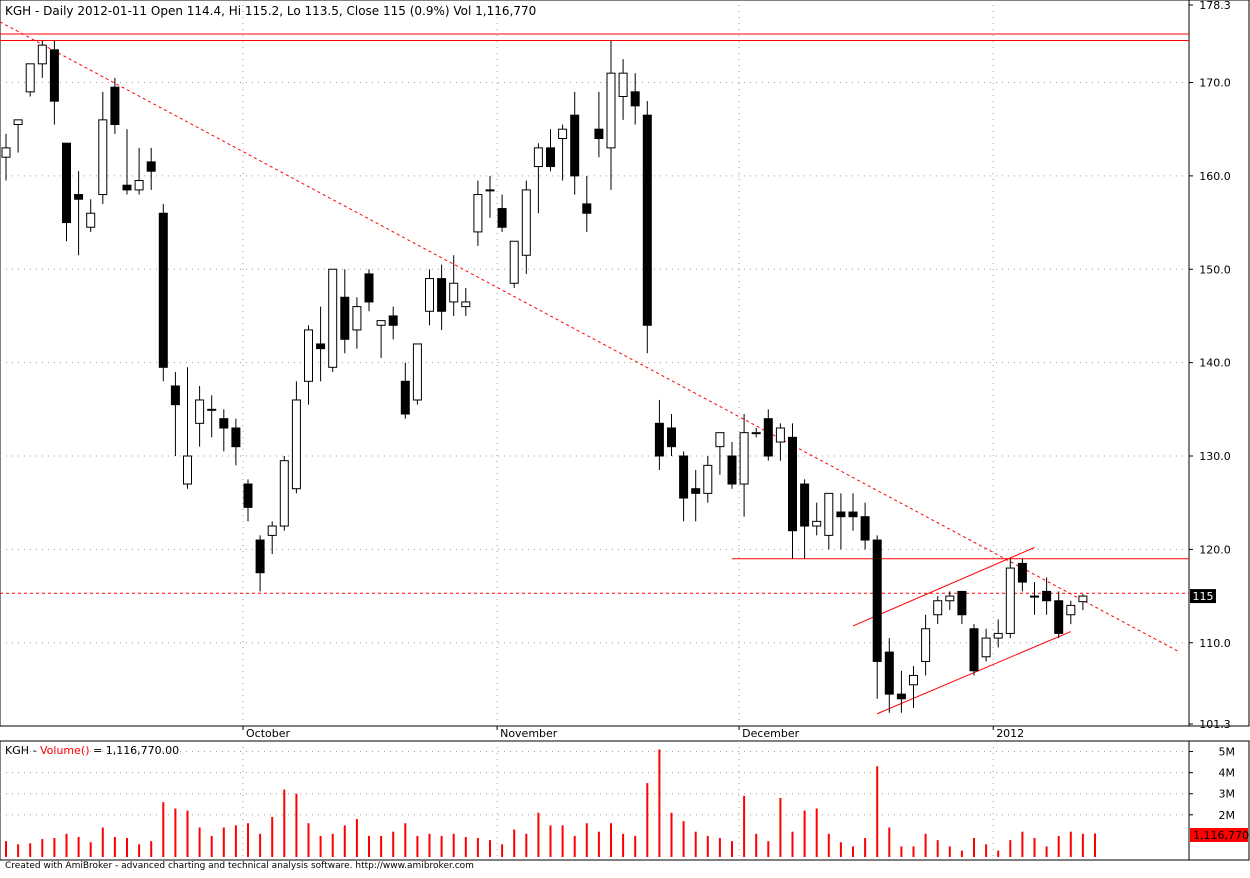  What do you see at coordinates (1203, 596) in the screenshot?
I see `last-price-label: 115` at bounding box center [1203, 596].